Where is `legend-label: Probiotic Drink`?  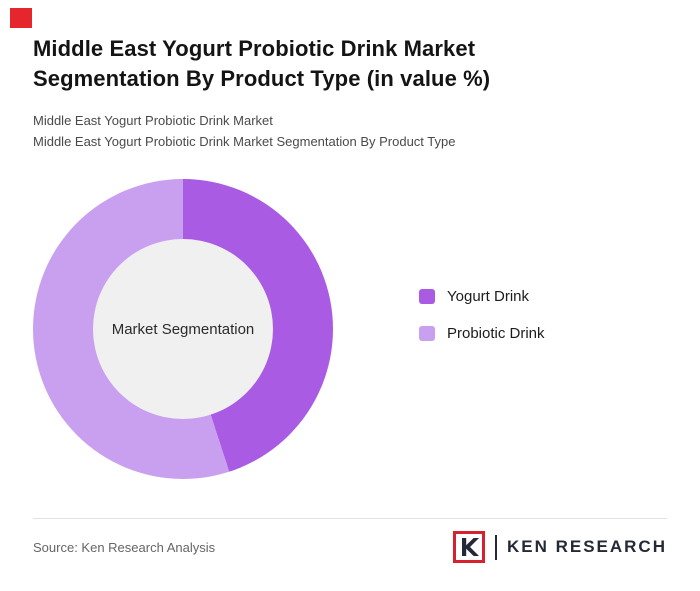 legend-label: Probiotic Drink is located at coordinates (496, 334).